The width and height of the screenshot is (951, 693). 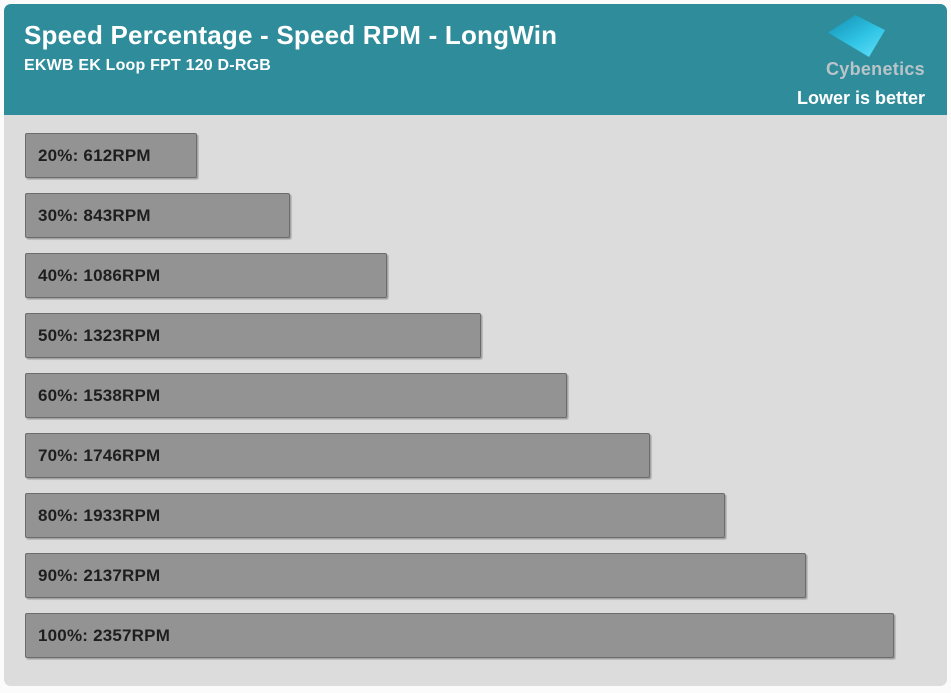 What do you see at coordinates (94, 155) in the screenshot?
I see `bar-label: 20%: 612RPM` at bounding box center [94, 155].